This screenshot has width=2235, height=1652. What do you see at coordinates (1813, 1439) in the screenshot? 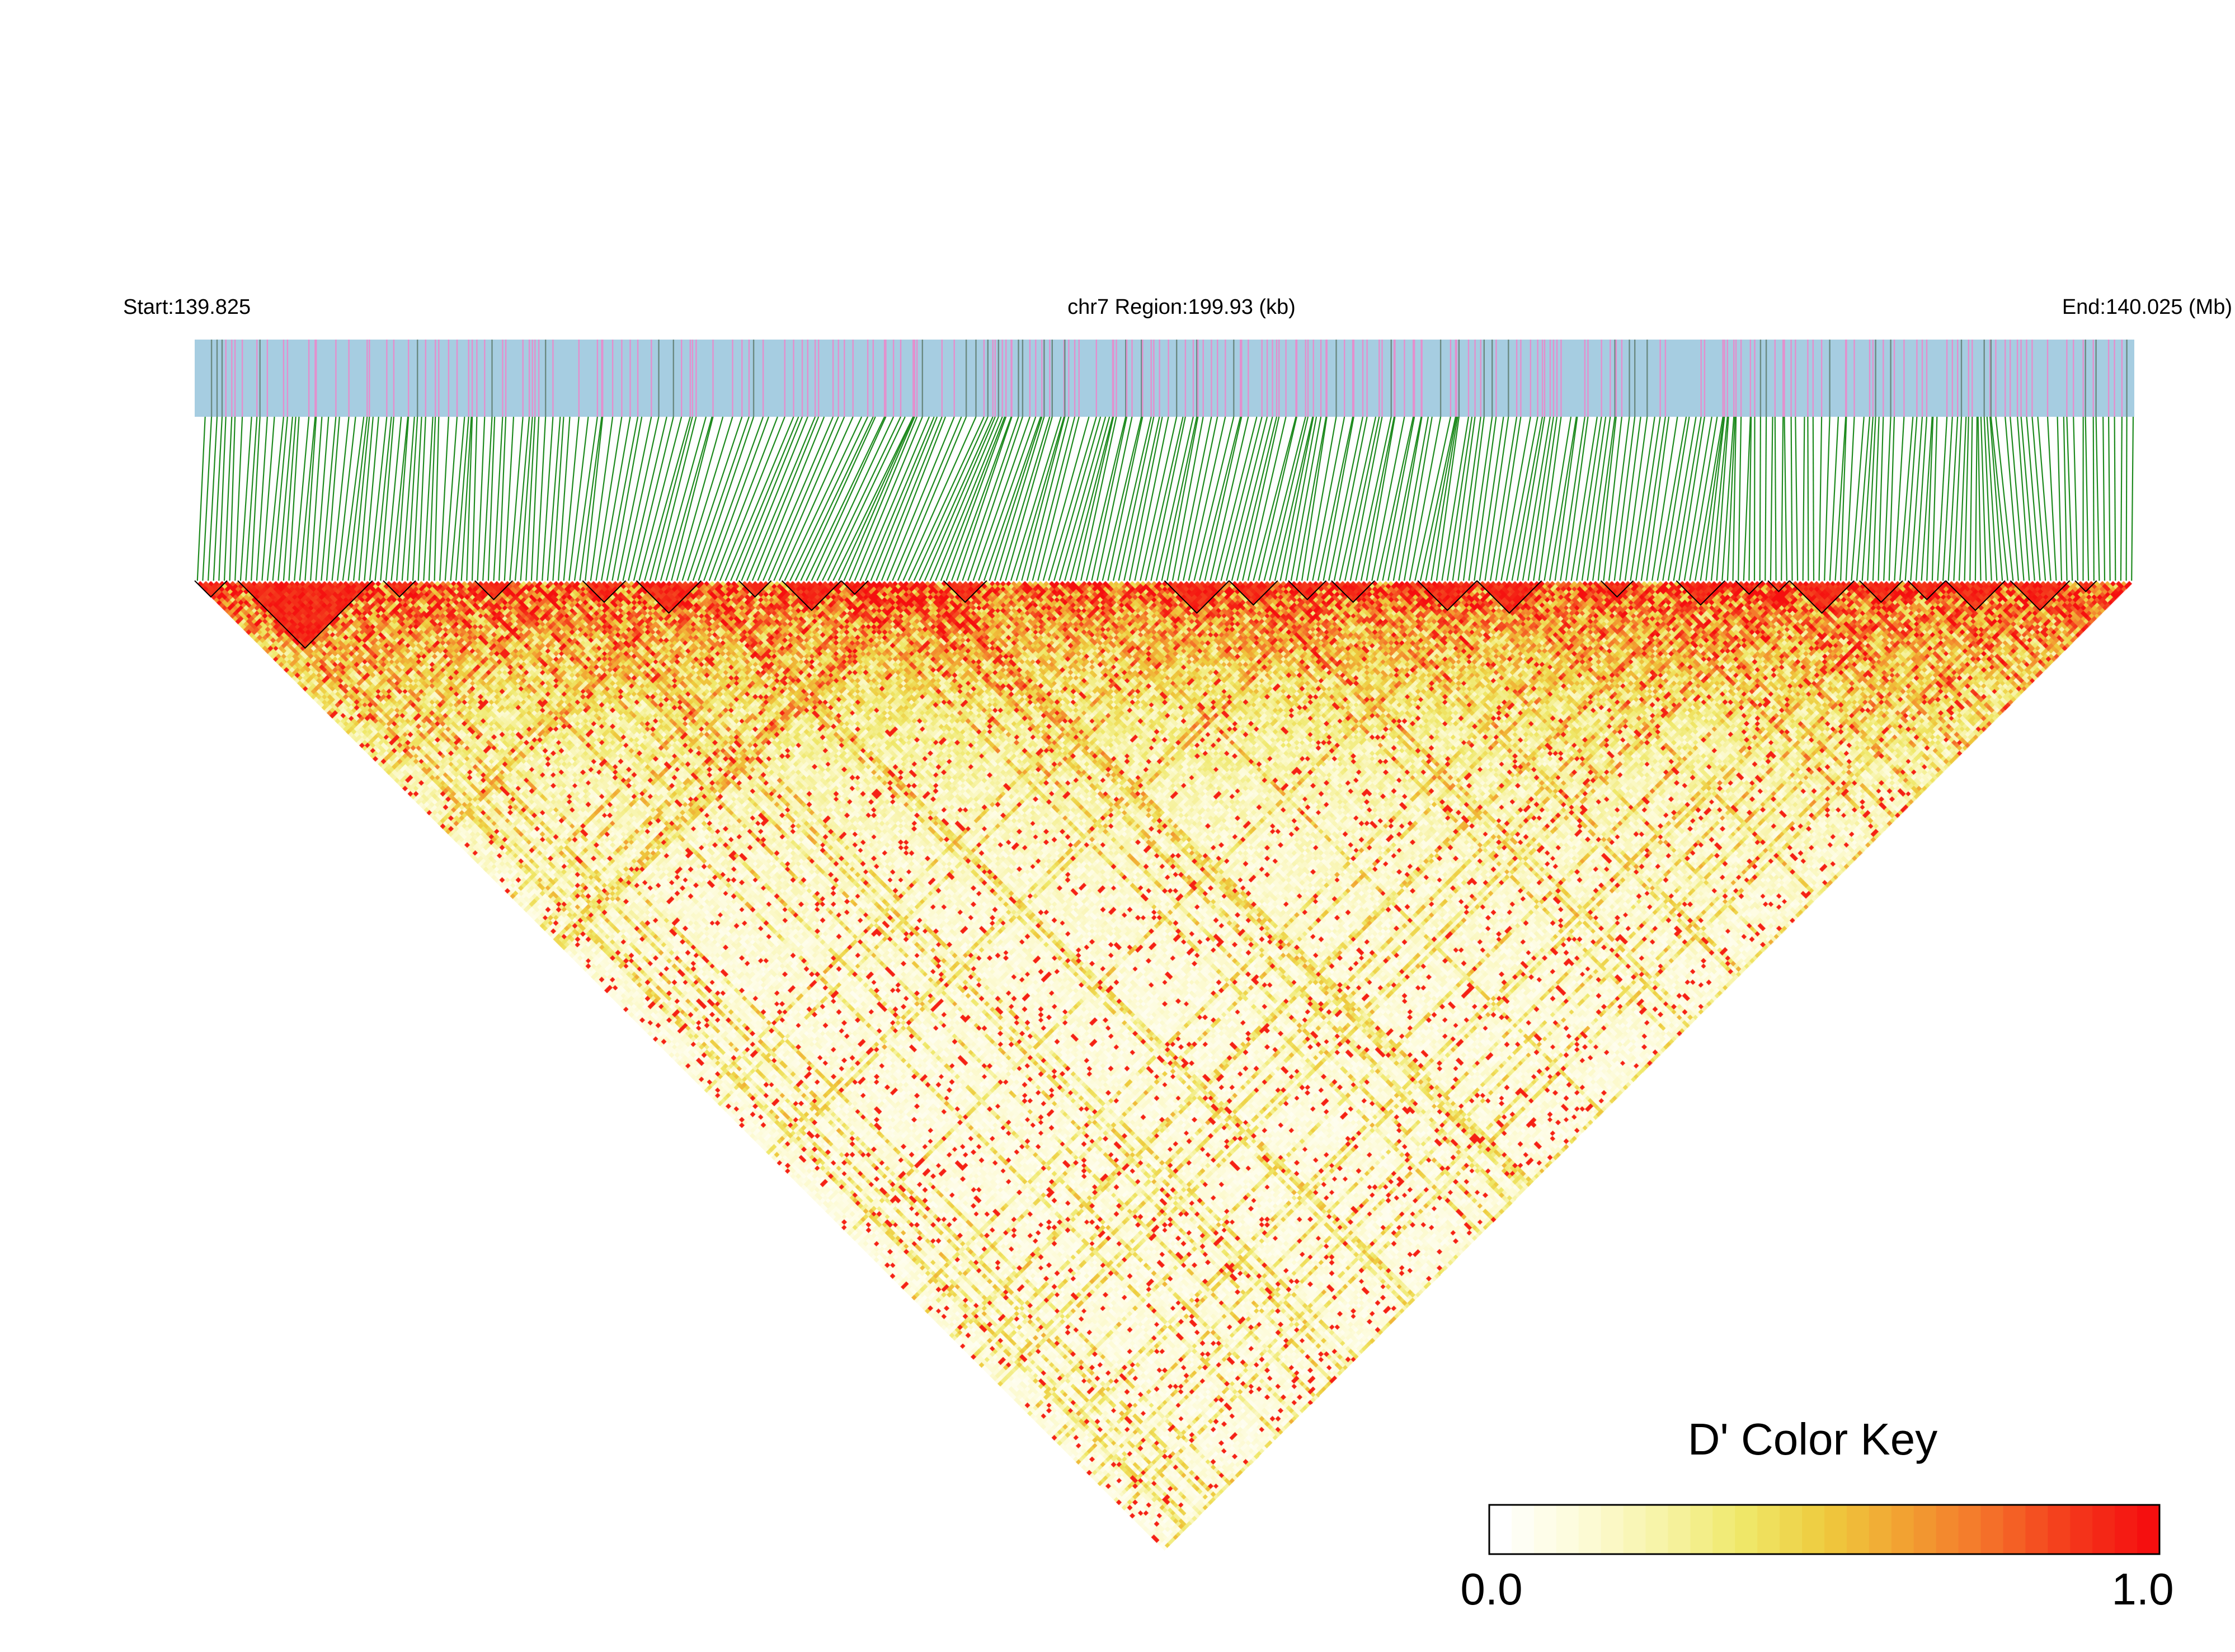
I see `color-key-title: D' Color Key` at bounding box center [1813, 1439].